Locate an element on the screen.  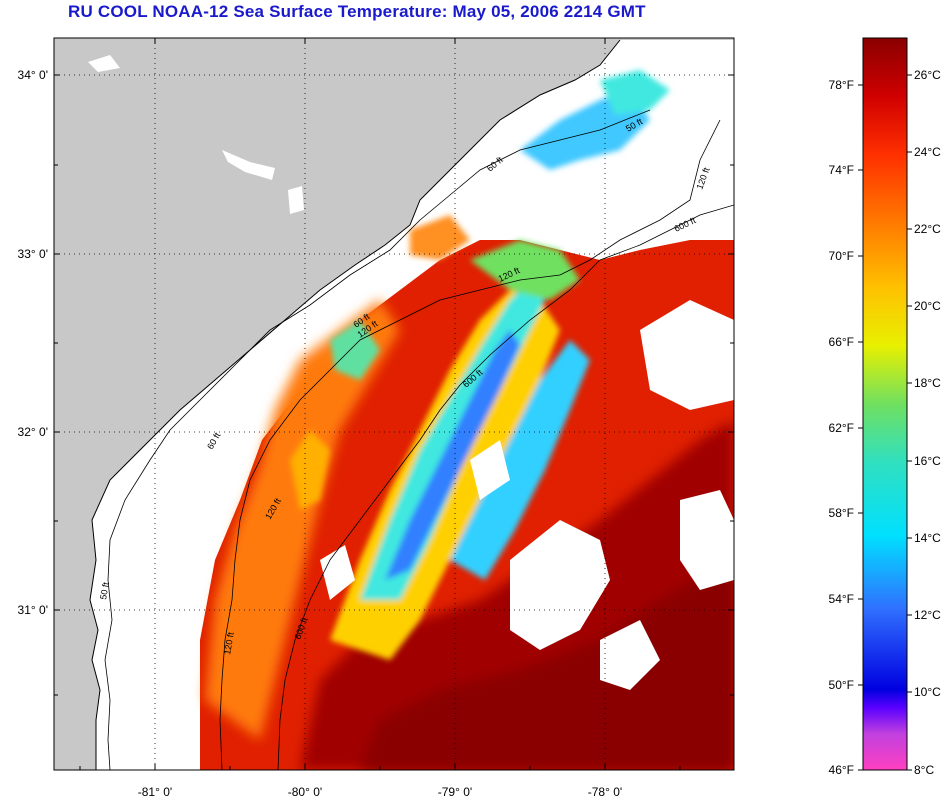
lat-label: 33° 0' is located at coordinates (33, 254).